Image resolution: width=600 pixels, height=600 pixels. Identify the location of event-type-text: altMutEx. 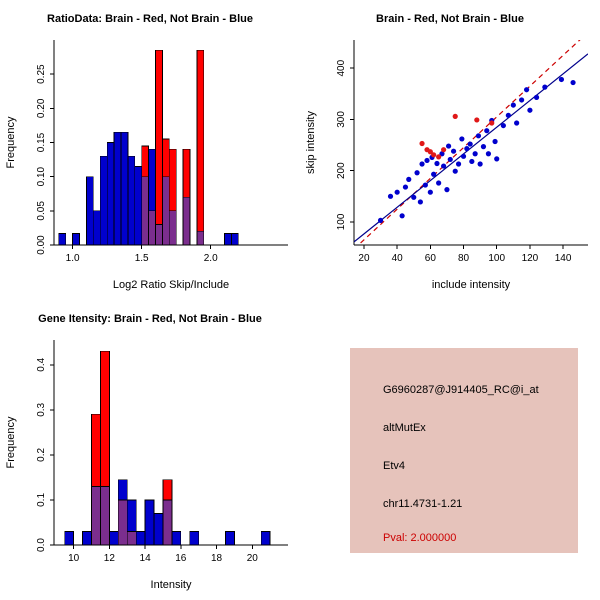
(404, 428).